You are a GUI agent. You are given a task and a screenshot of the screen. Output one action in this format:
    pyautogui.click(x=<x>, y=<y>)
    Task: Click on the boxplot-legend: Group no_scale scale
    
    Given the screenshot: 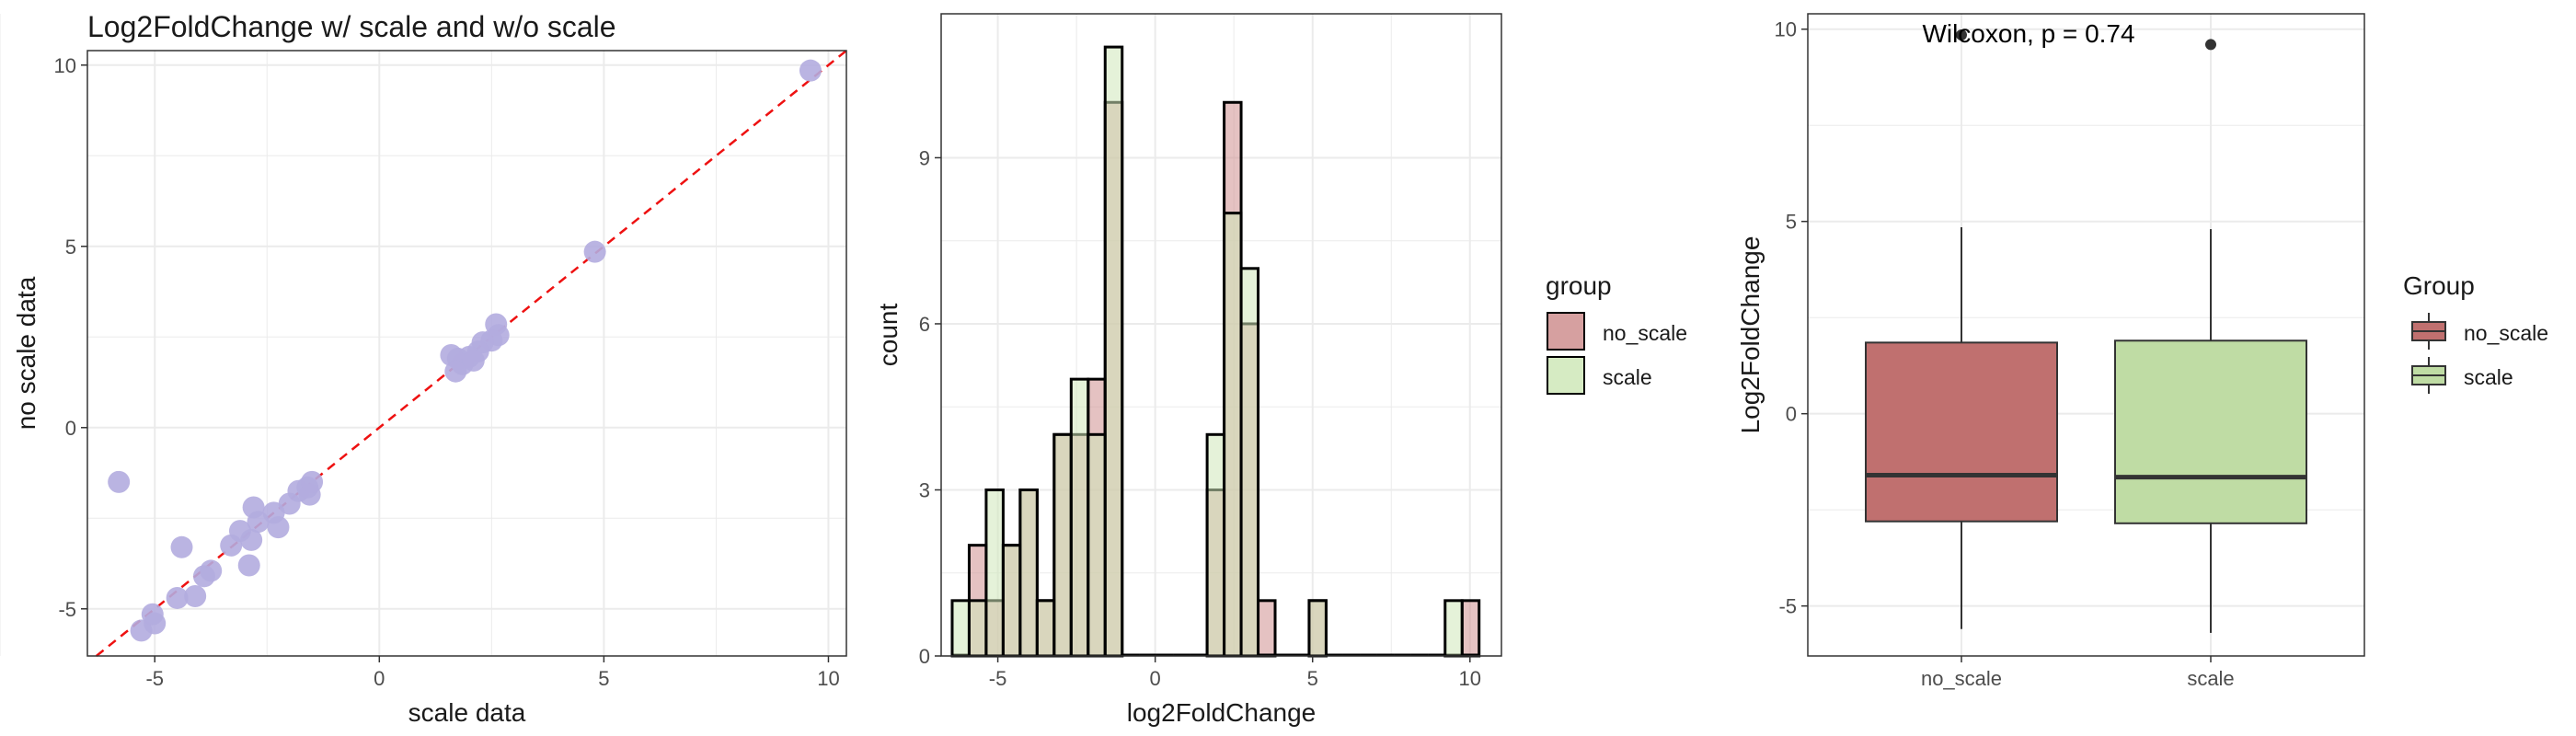 What is the action you would take?
    pyautogui.click(x=2475, y=332)
    